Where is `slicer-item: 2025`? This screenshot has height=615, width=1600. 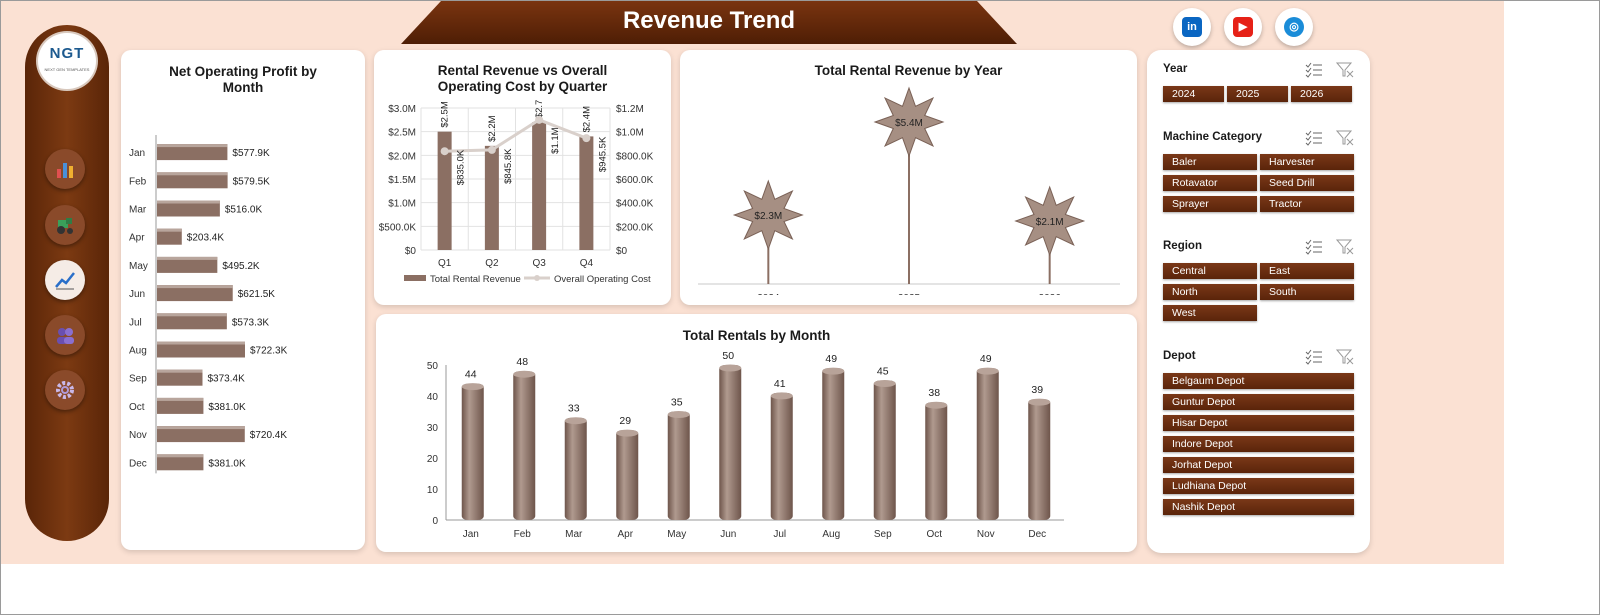
slicer-item: 2025 is located at coordinates (1257, 94).